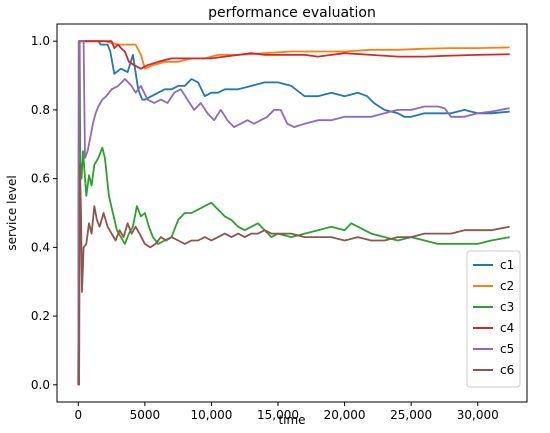 The image size is (550, 433). I want to click on legend-label-c4: c4, so click(507, 328).